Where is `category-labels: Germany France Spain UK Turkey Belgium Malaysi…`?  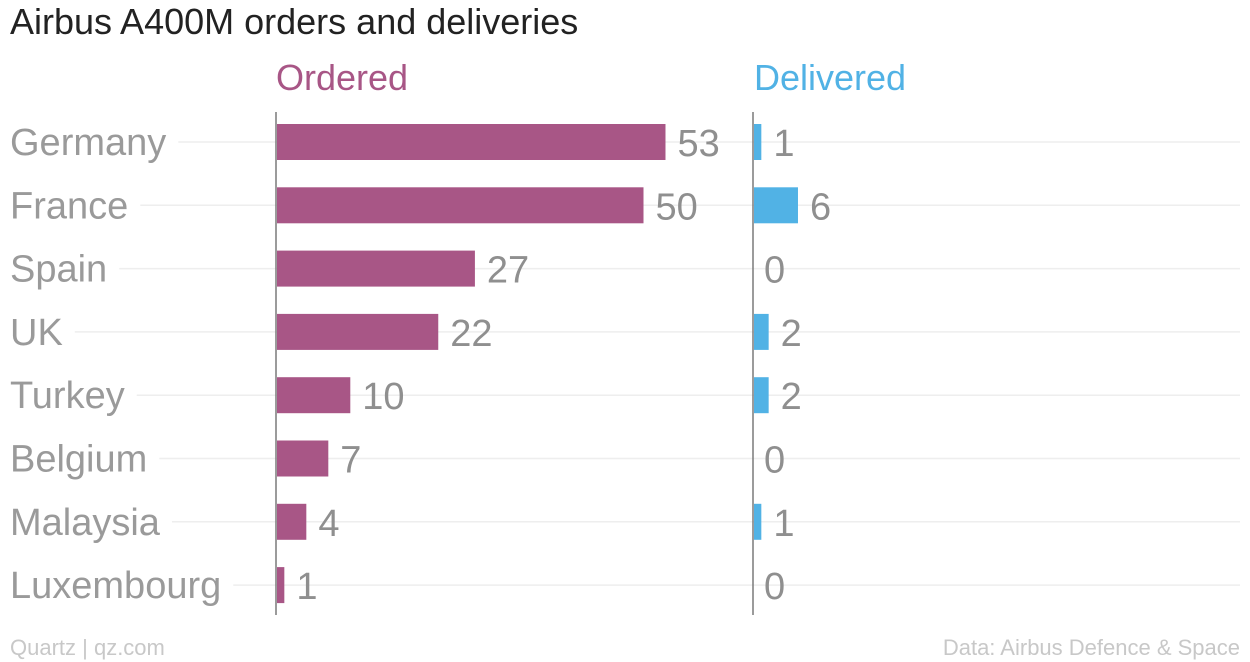
category-labels: Germany France Spain UK Turkey Belgium Malaysi… is located at coordinates (115, 364).